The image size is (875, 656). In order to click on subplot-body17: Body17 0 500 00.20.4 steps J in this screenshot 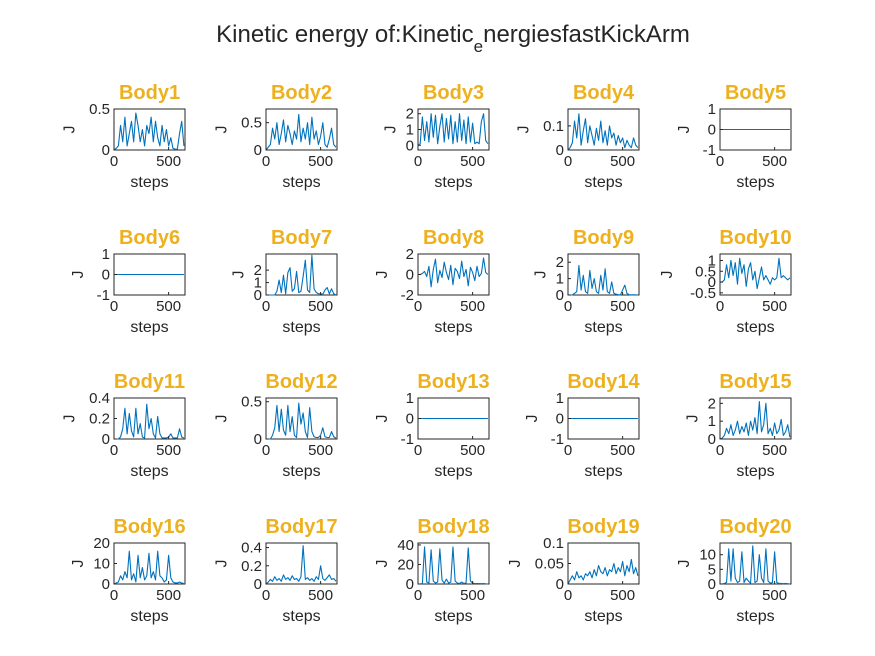, I will do `click(276, 570)`.